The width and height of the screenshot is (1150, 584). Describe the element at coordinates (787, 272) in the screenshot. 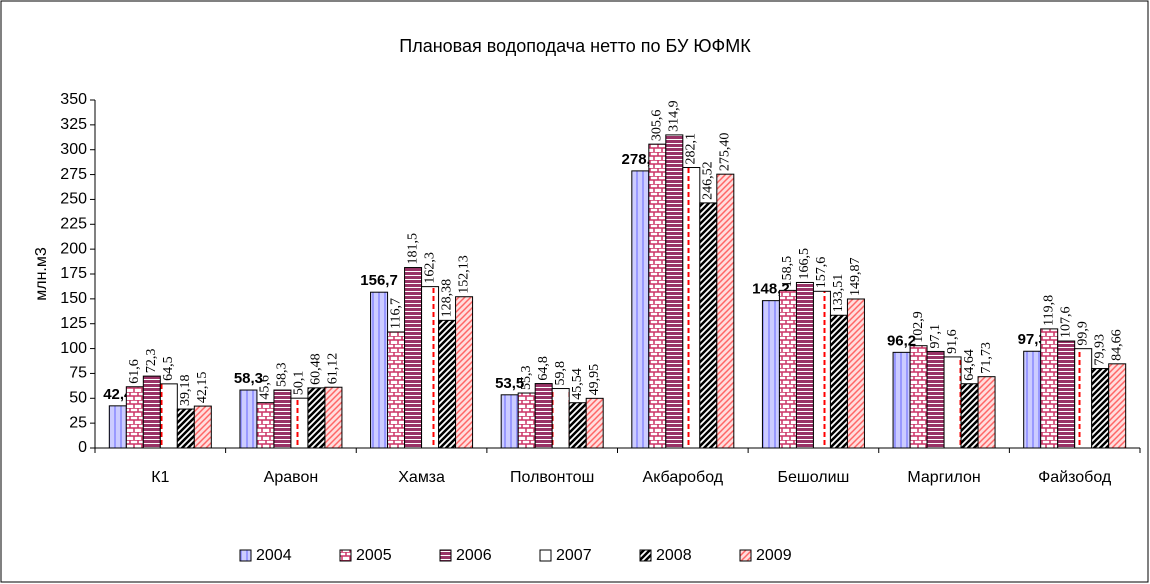

I see `value-label: 158,5` at that location.